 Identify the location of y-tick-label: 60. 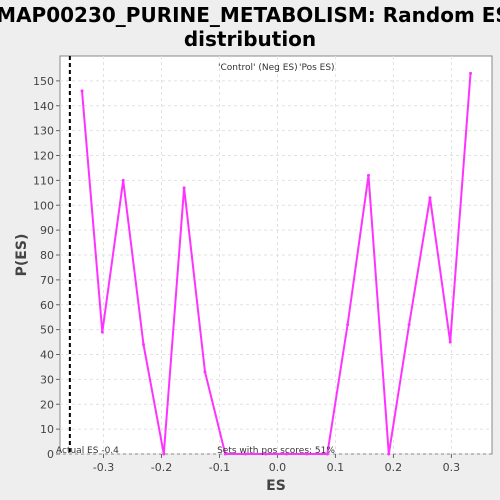
(47, 305).